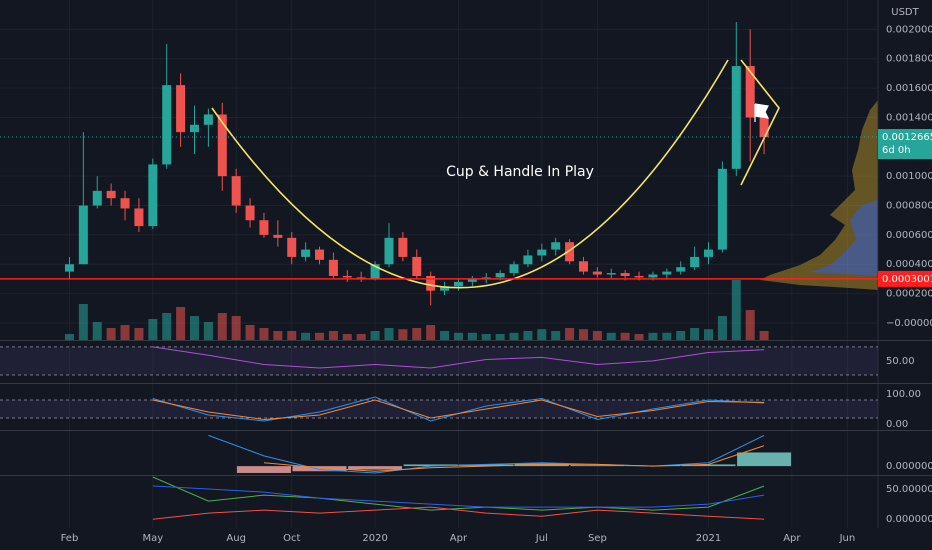  Describe the element at coordinates (520, 172) in the screenshot. I see `annotation: Cup & Handle In Play` at that location.